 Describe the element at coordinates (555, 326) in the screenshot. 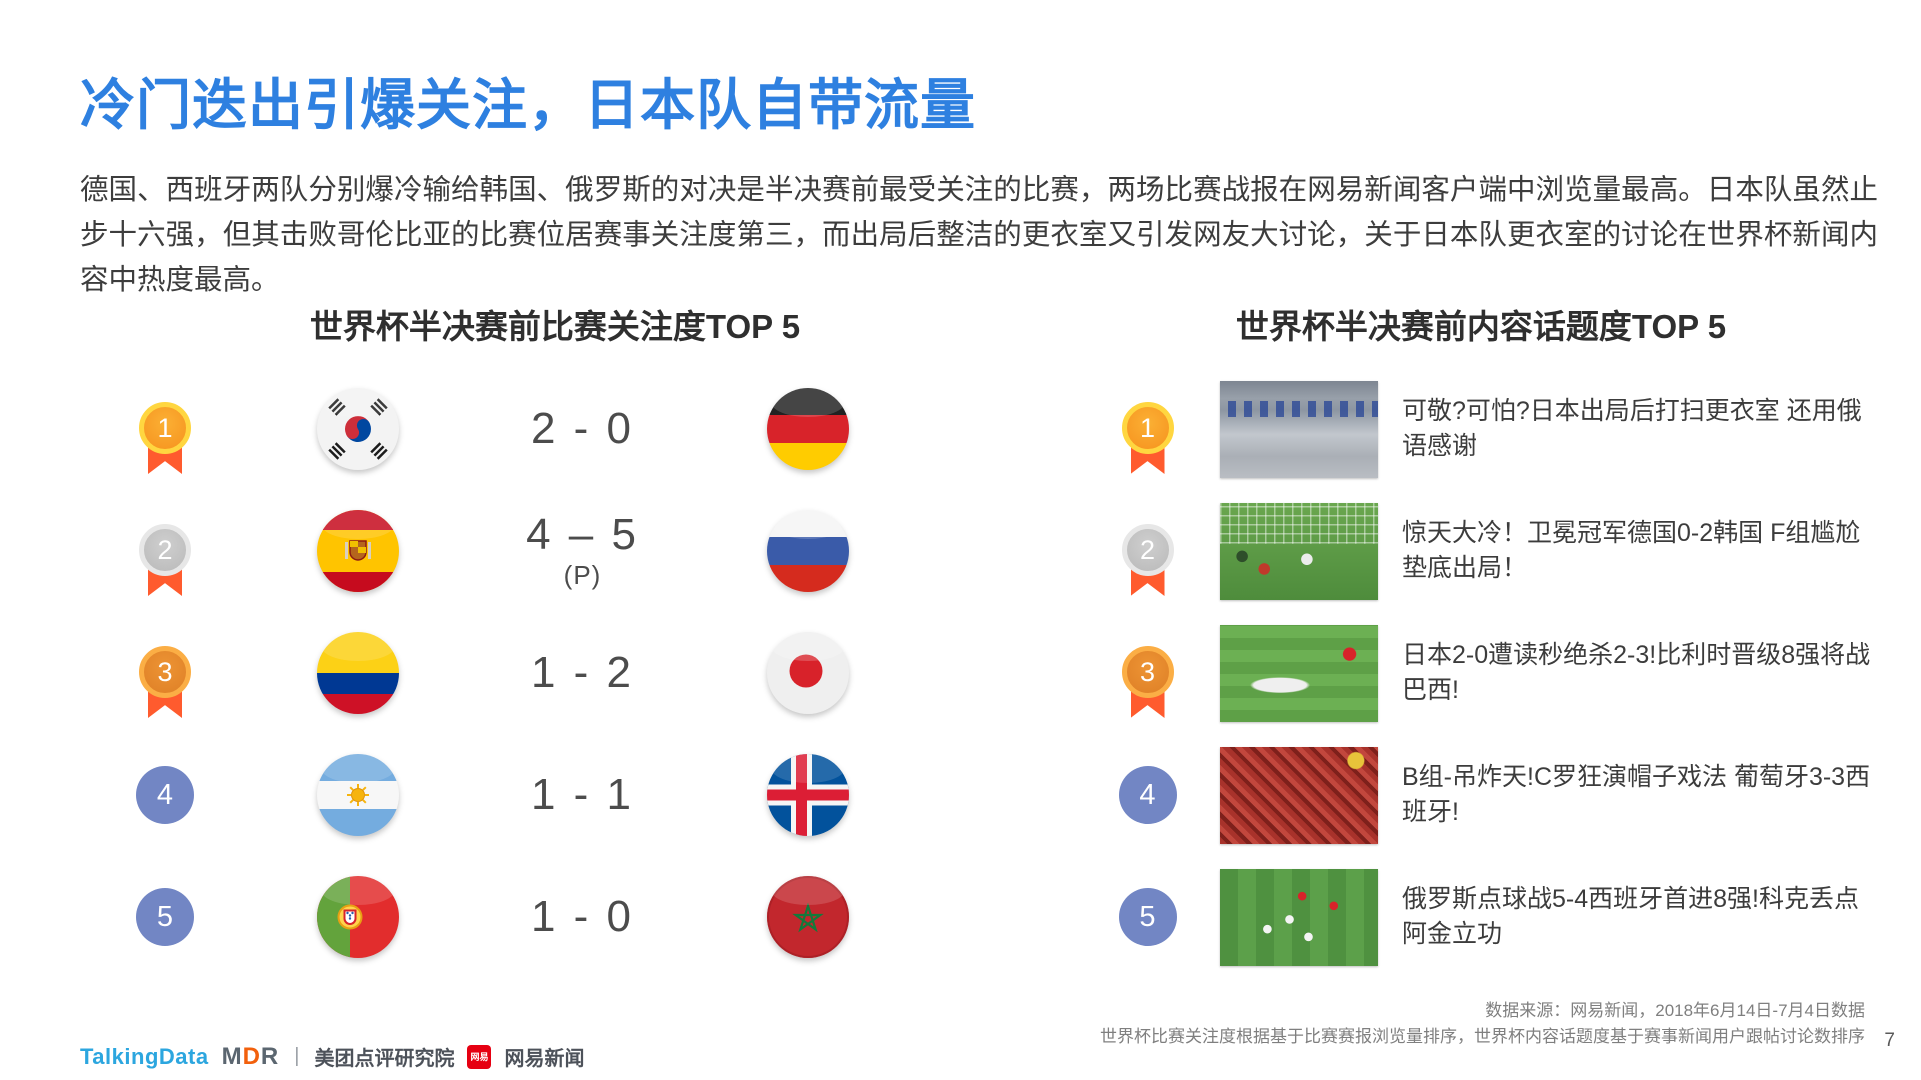

I see `match-attention-title: 世界杯半决赛前比赛关注度TOP 5` at that location.